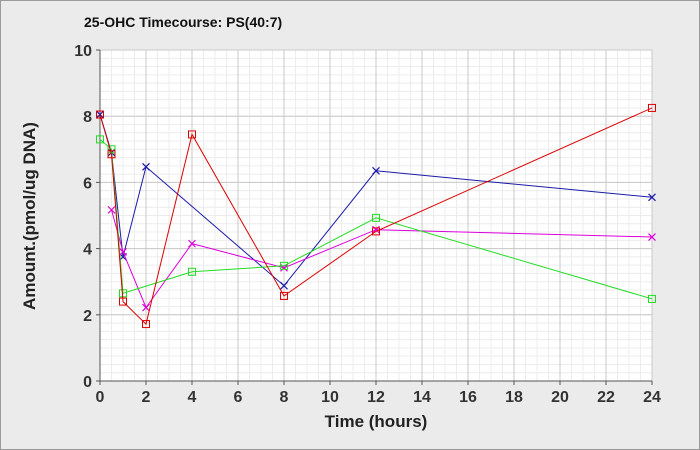  What do you see at coordinates (330, 397) in the screenshot?
I see `x-tick-label: 10` at bounding box center [330, 397].